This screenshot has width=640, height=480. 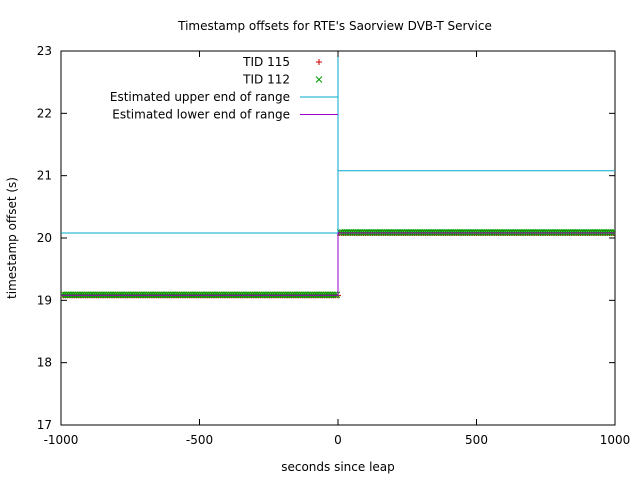 I want to click on legend-entry: TID 115, so click(x=282, y=62).